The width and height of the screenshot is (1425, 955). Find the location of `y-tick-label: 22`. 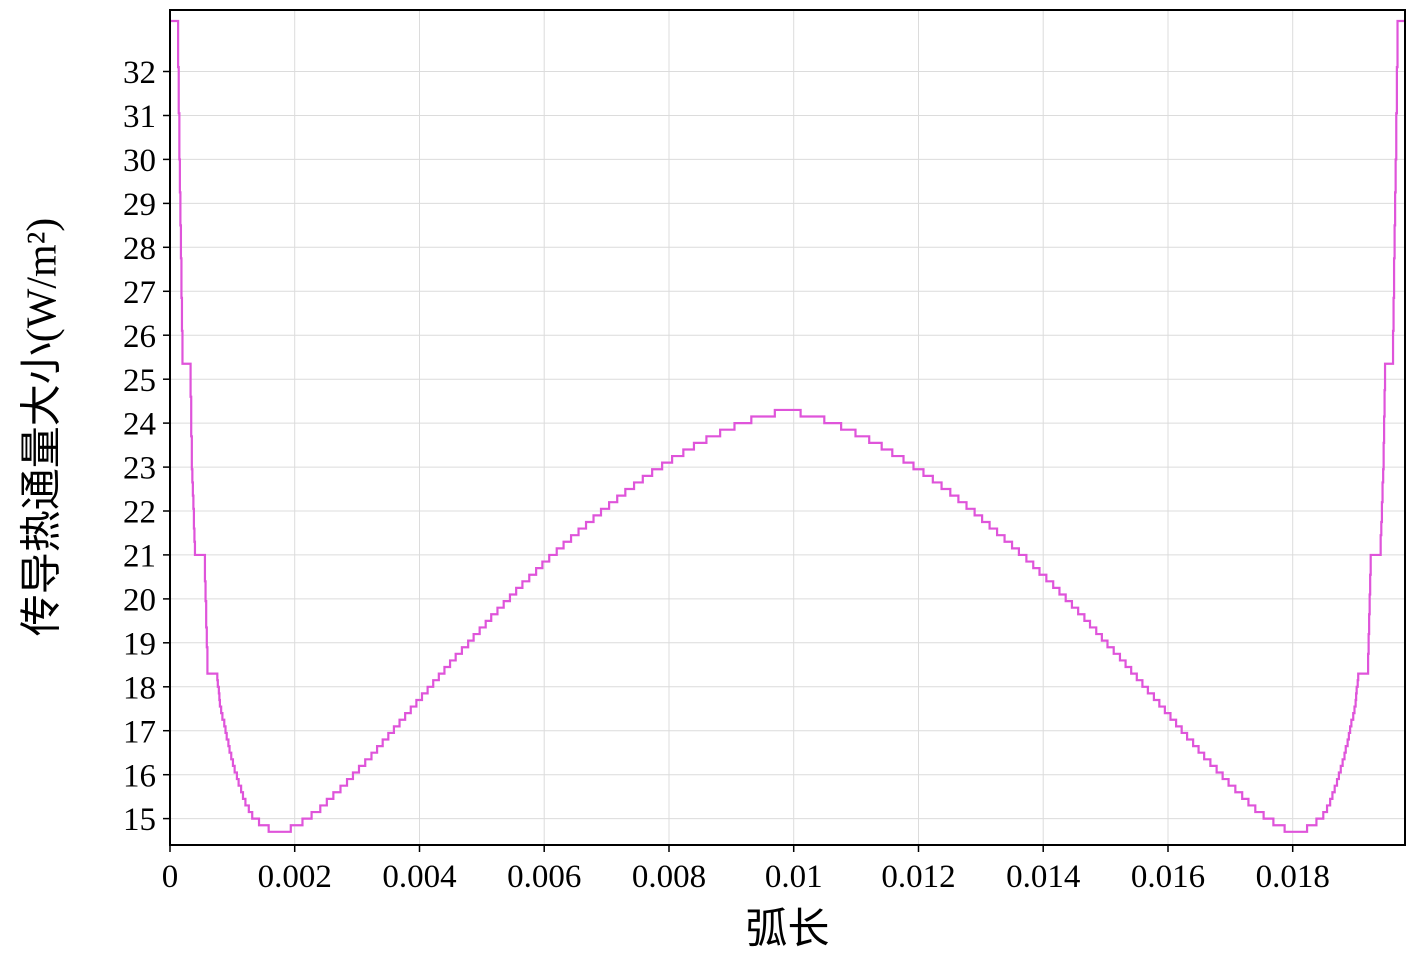

y-tick-label: 22 is located at coordinates (139, 513).